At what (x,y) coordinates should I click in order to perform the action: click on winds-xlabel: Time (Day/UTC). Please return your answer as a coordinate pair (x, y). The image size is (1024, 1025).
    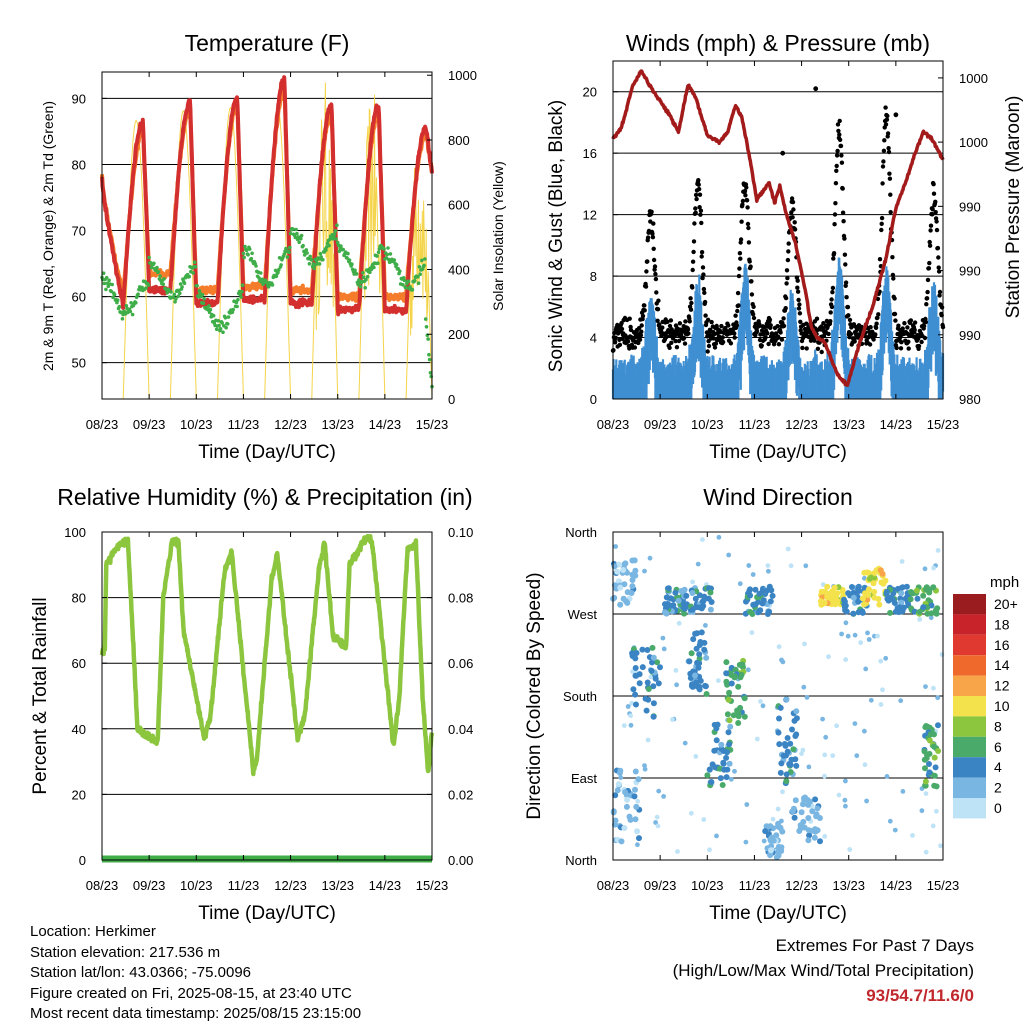
    Looking at the image, I should click on (778, 452).